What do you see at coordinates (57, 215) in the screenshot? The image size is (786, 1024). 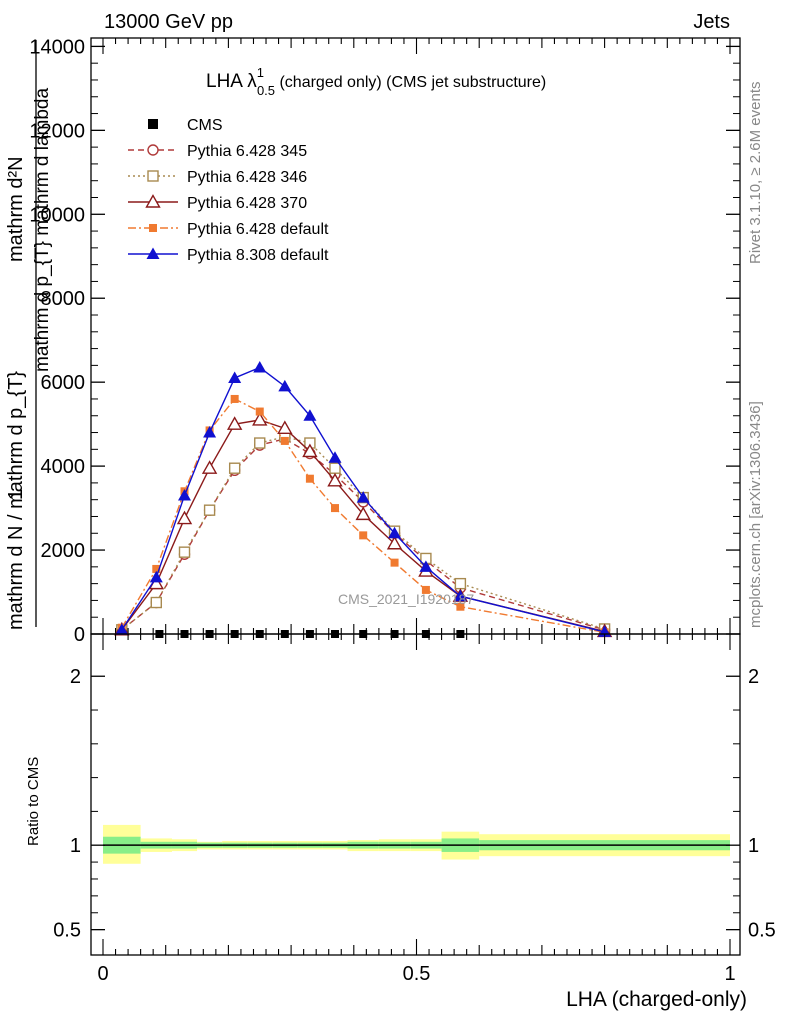 I see `y-tick-label: 10000` at bounding box center [57, 215].